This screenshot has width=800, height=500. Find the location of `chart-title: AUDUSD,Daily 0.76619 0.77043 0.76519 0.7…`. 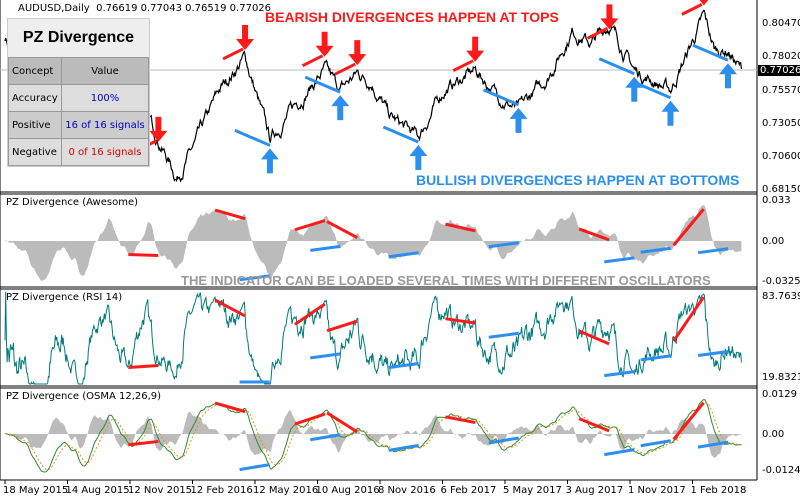

chart-title: AUDUSD,Daily 0.76619 0.77043 0.76519 0.7… is located at coordinates (144, 8).